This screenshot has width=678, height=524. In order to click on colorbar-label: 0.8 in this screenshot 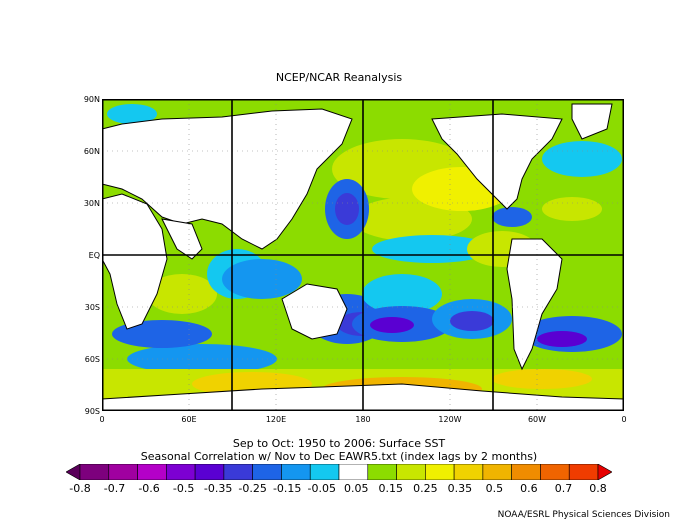, I will do `click(598, 488)`.